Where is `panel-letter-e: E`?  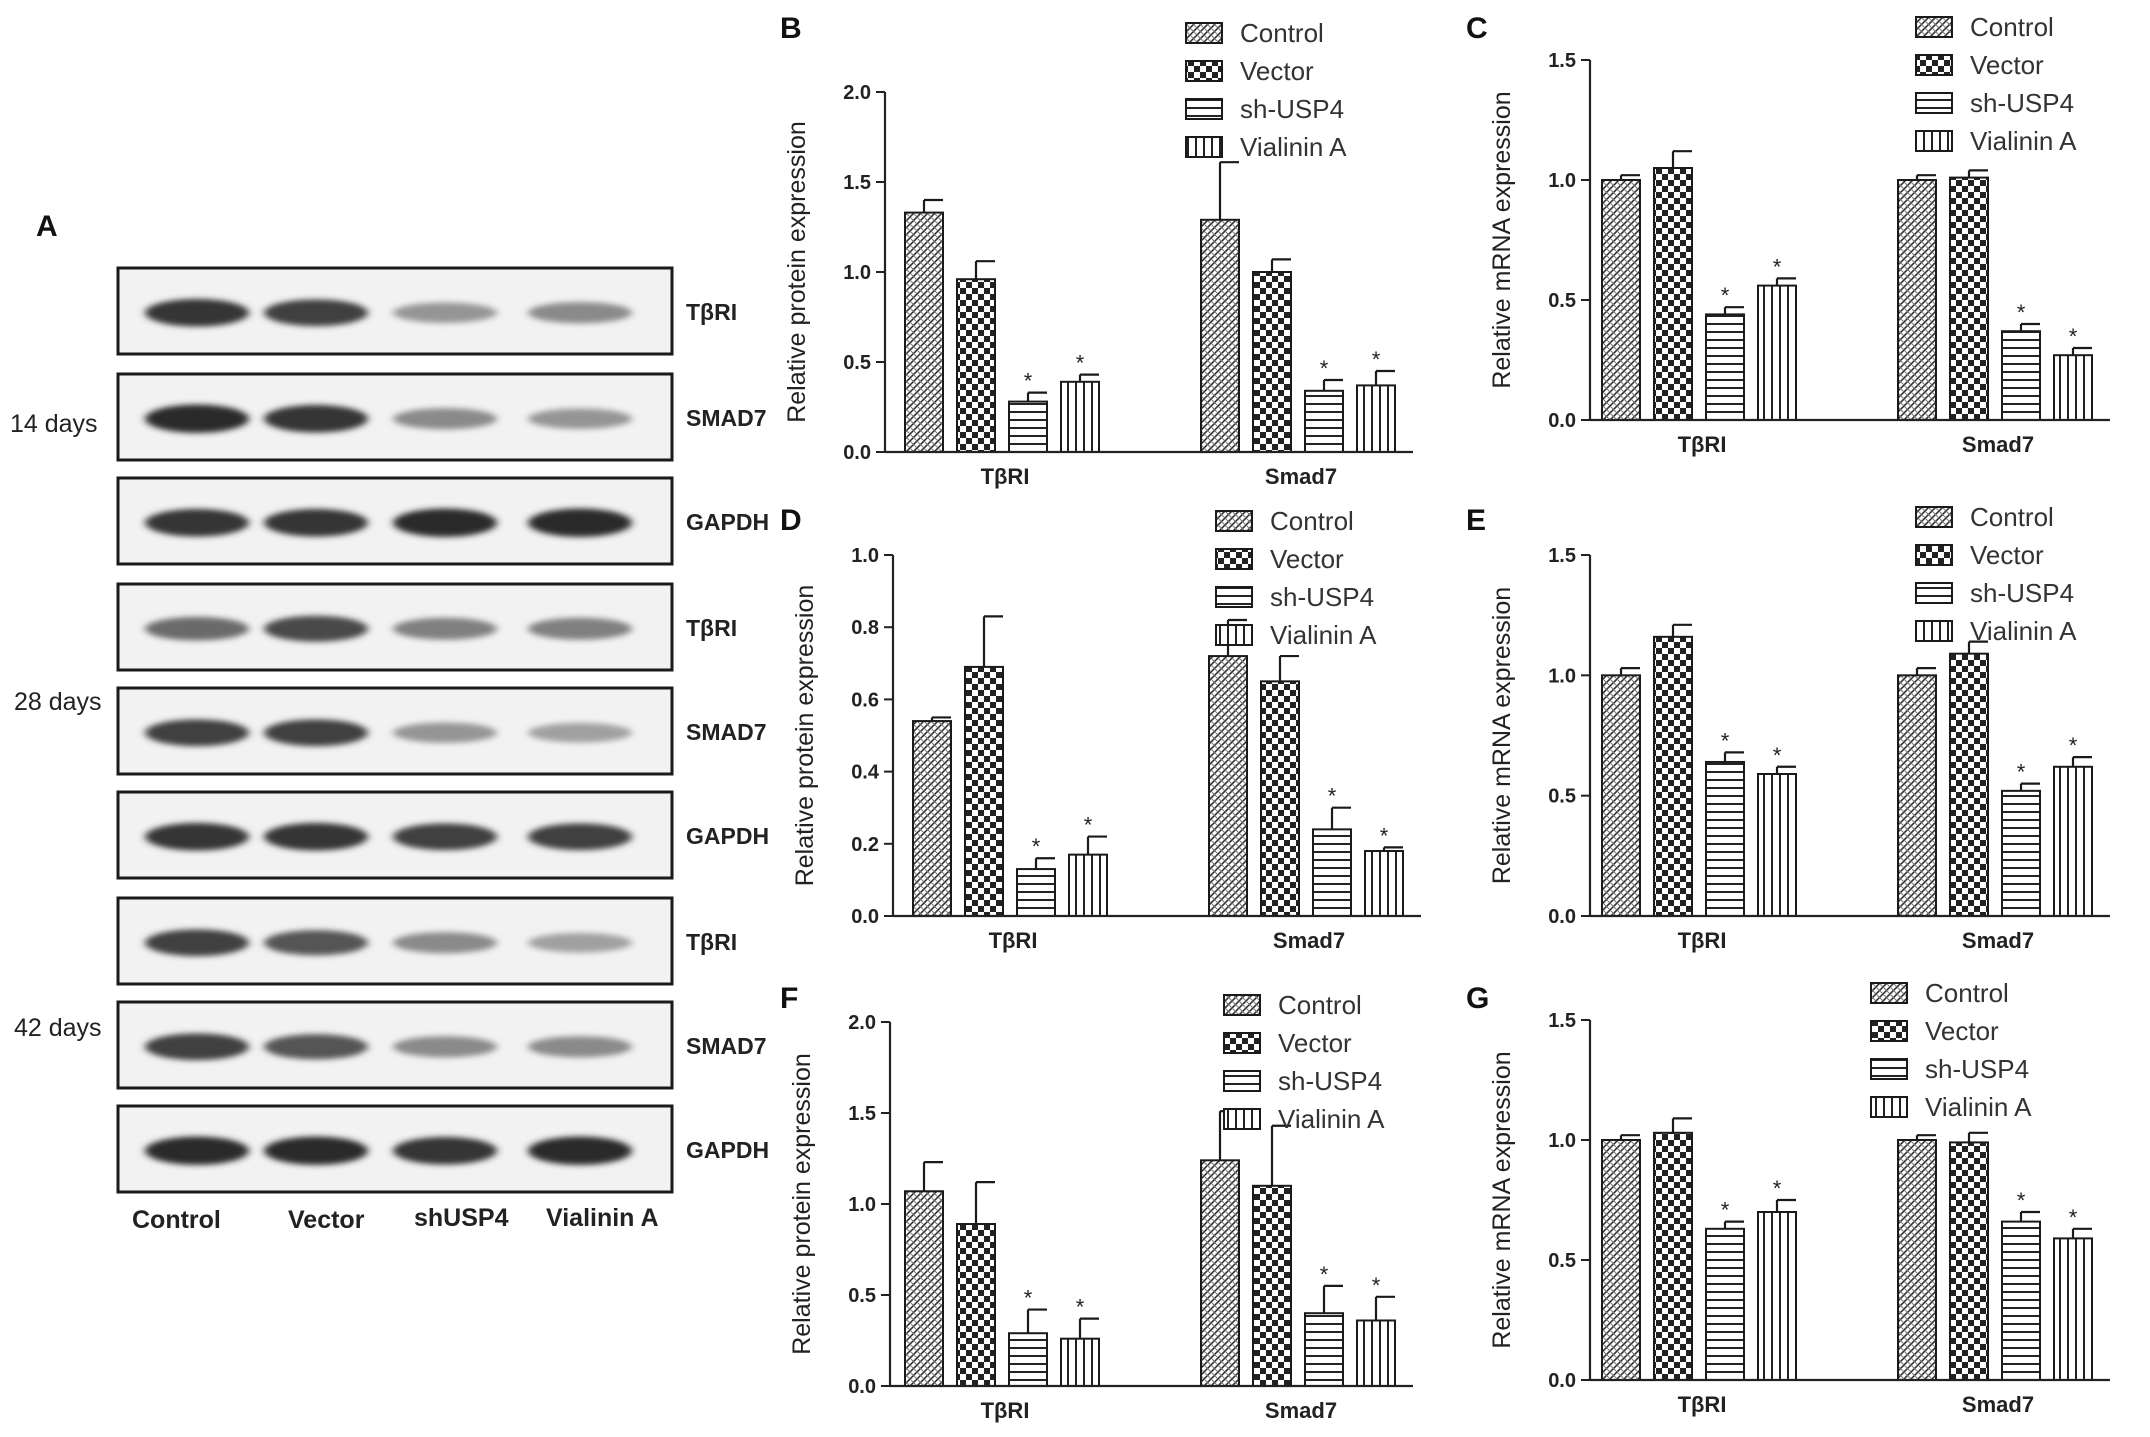
panel-letter-e: E is located at coordinates (1476, 520).